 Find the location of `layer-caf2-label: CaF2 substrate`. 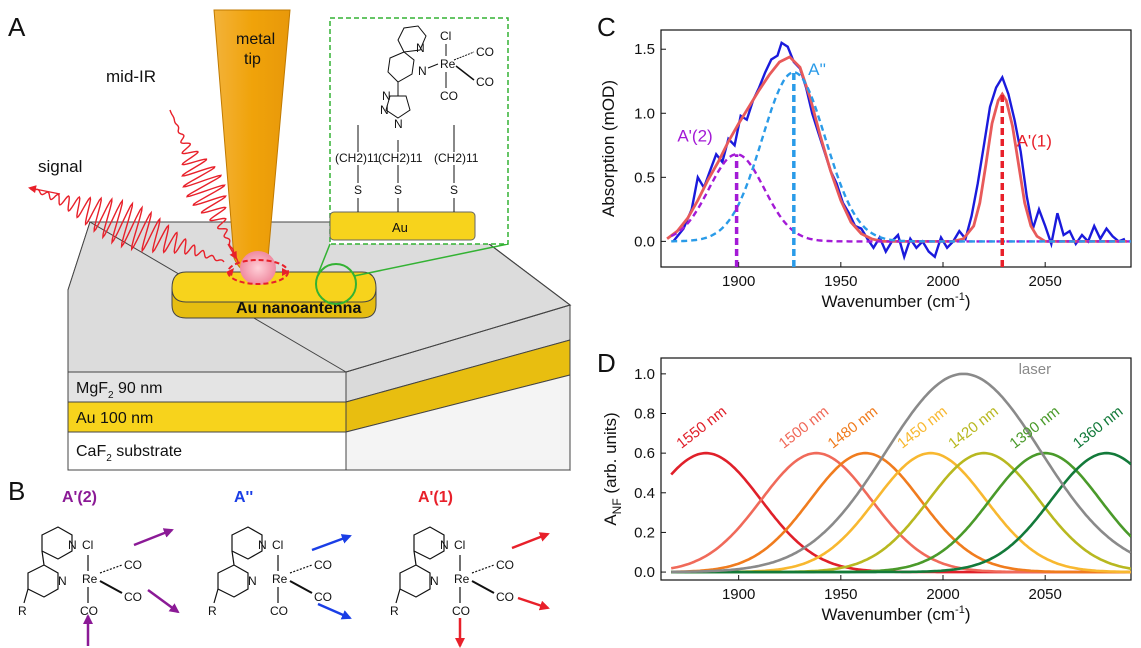

layer-caf2-label: CaF2 substrate is located at coordinates (129, 453).